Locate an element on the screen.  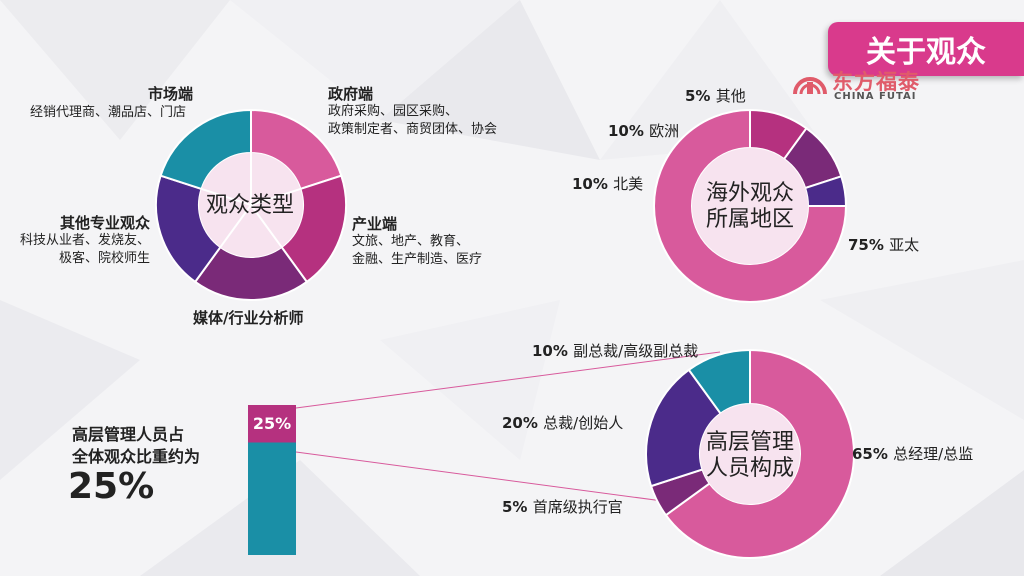
other-desc2: 极客、院校师生 is located at coordinates (104, 258).